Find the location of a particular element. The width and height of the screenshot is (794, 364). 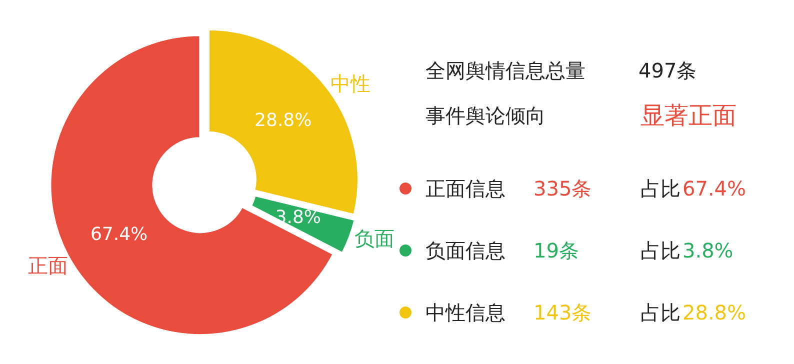

data-label: 28.8% is located at coordinates (283, 121).